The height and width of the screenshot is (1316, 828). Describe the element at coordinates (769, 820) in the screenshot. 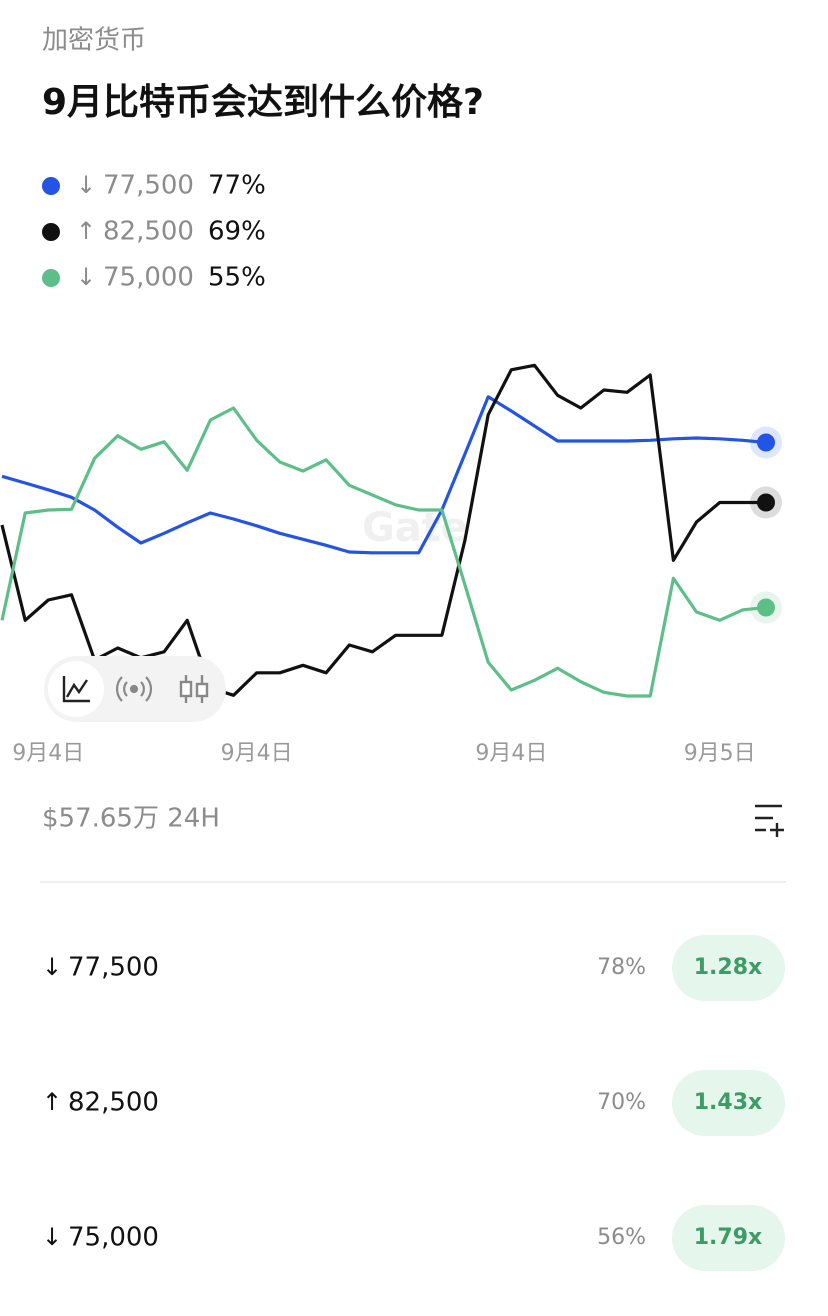

I see `sort-button` at that location.